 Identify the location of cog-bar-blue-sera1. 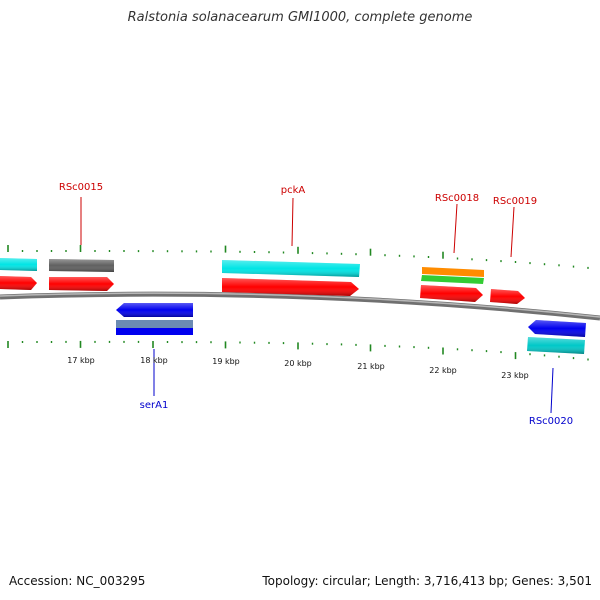
(154, 331).